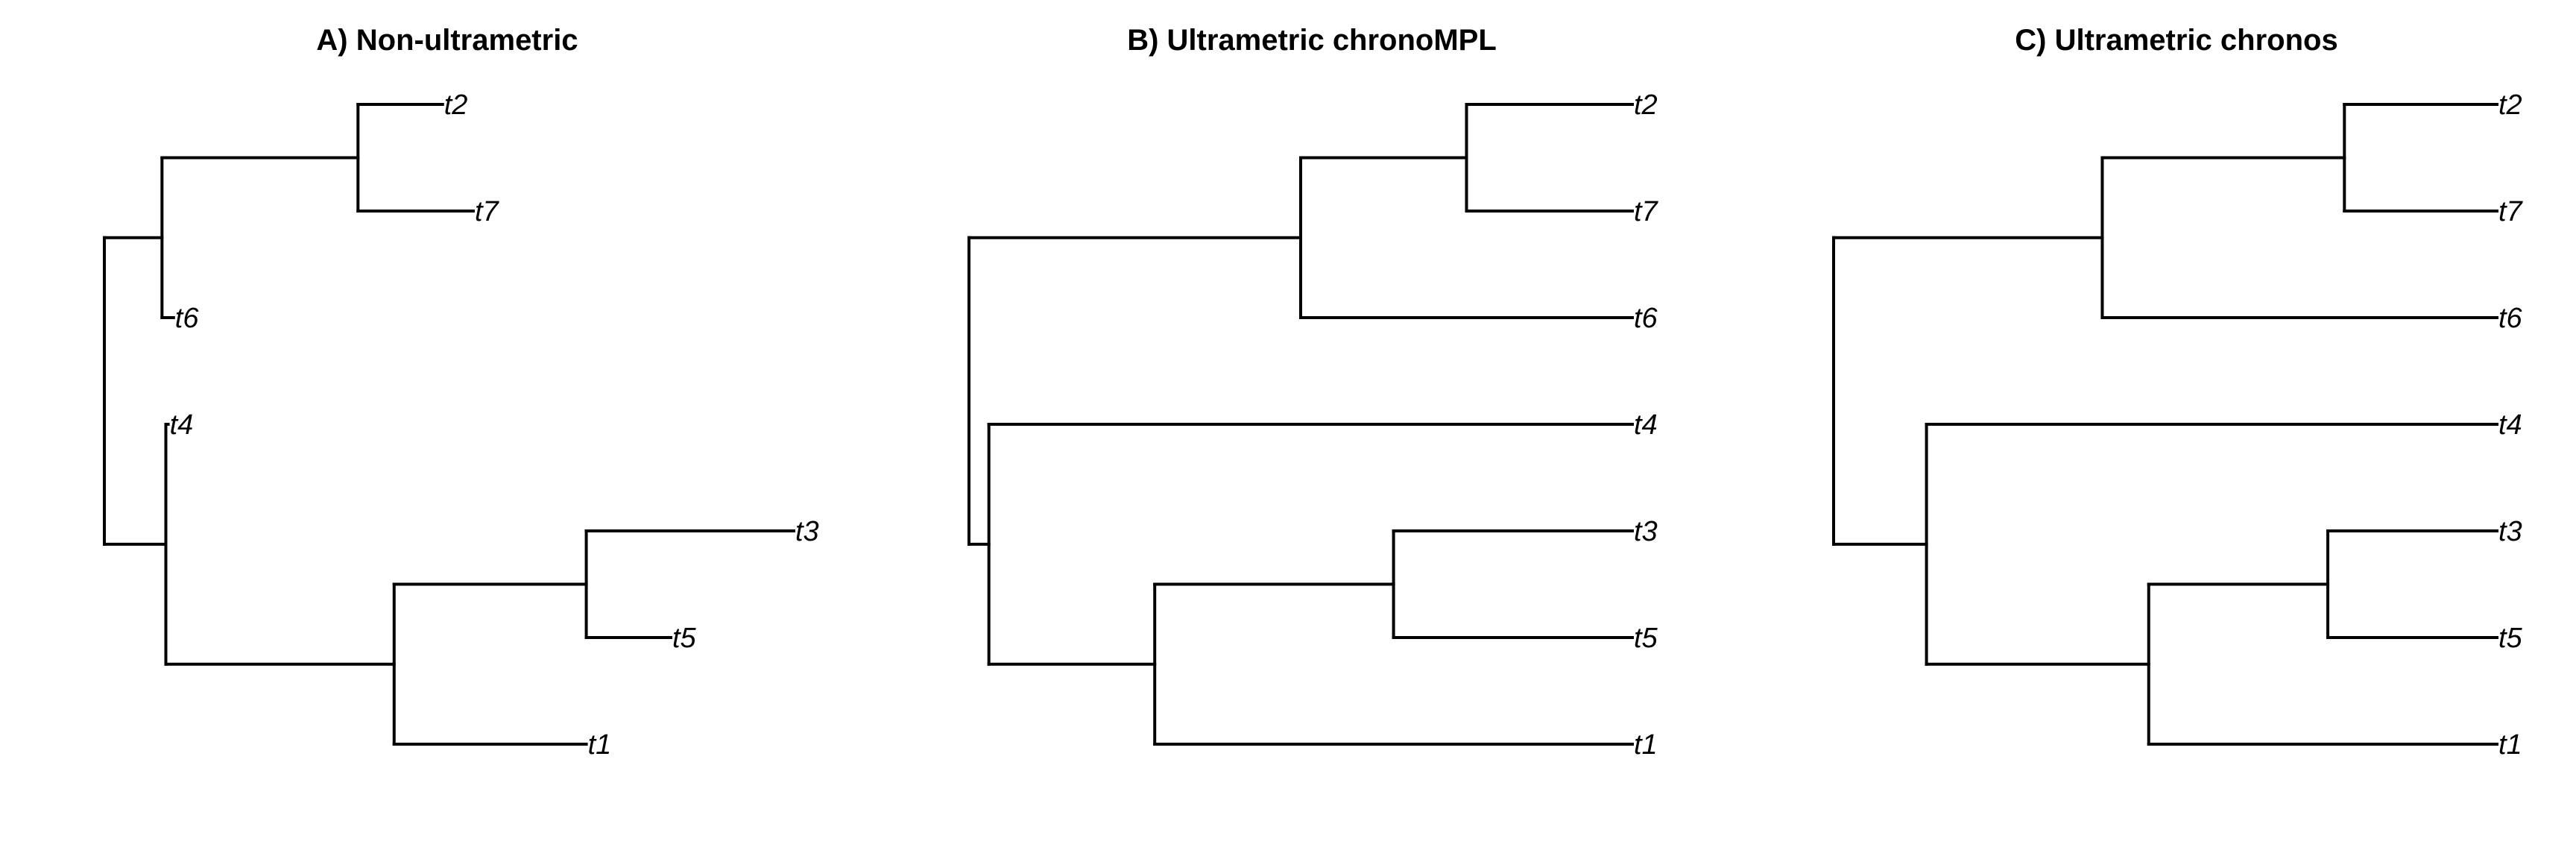  I want to click on panel-a-title: A) Non-ultrametric, so click(447, 40).